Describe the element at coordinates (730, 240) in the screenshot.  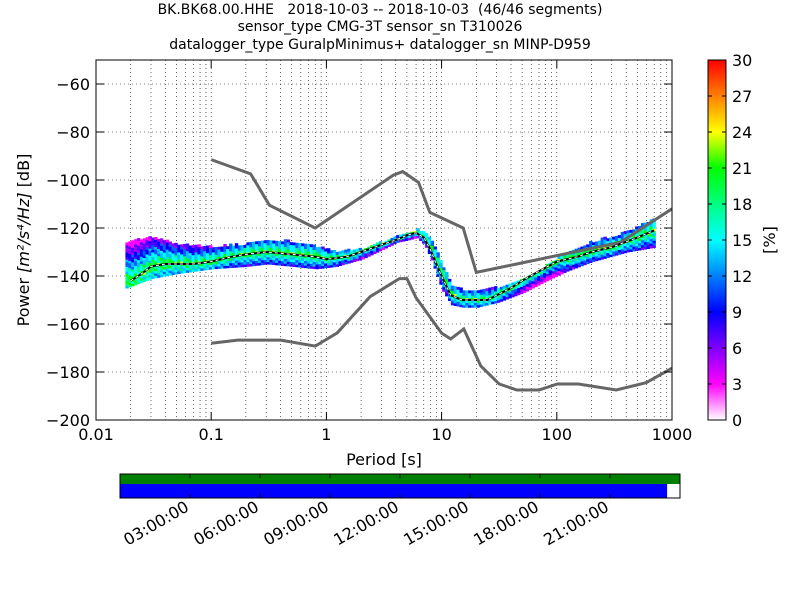
I see `colorbar-ticks: 0 3 6 9 12 15 18 21 24 27 30` at that location.